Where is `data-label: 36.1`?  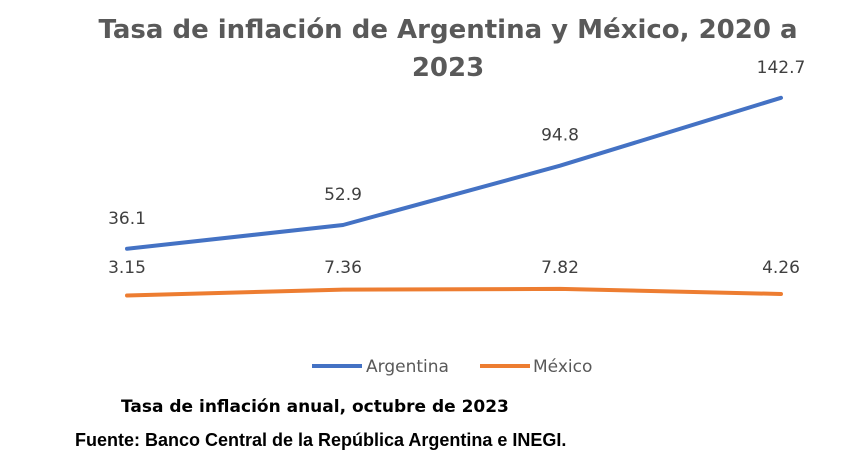 data-label: 36.1 is located at coordinates (127, 219).